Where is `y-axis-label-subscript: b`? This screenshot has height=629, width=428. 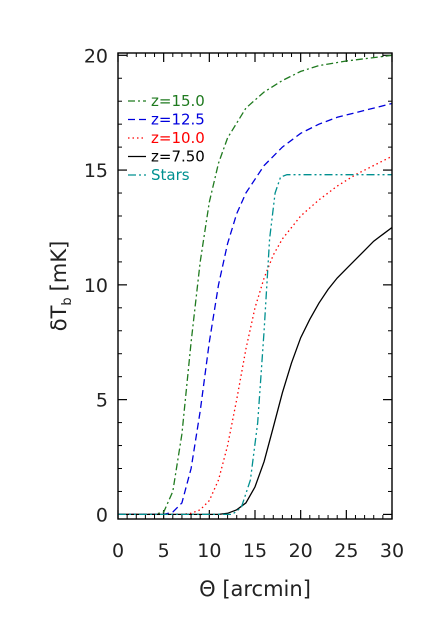
y-axis-label-subscript: b is located at coordinates (67, 301).